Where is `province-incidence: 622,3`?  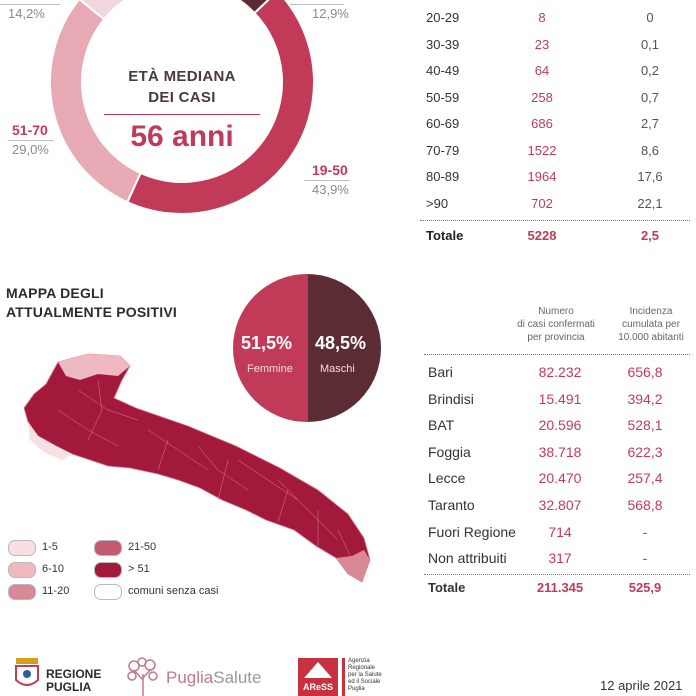
province-incidence: 622,3 is located at coordinates (645, 451).